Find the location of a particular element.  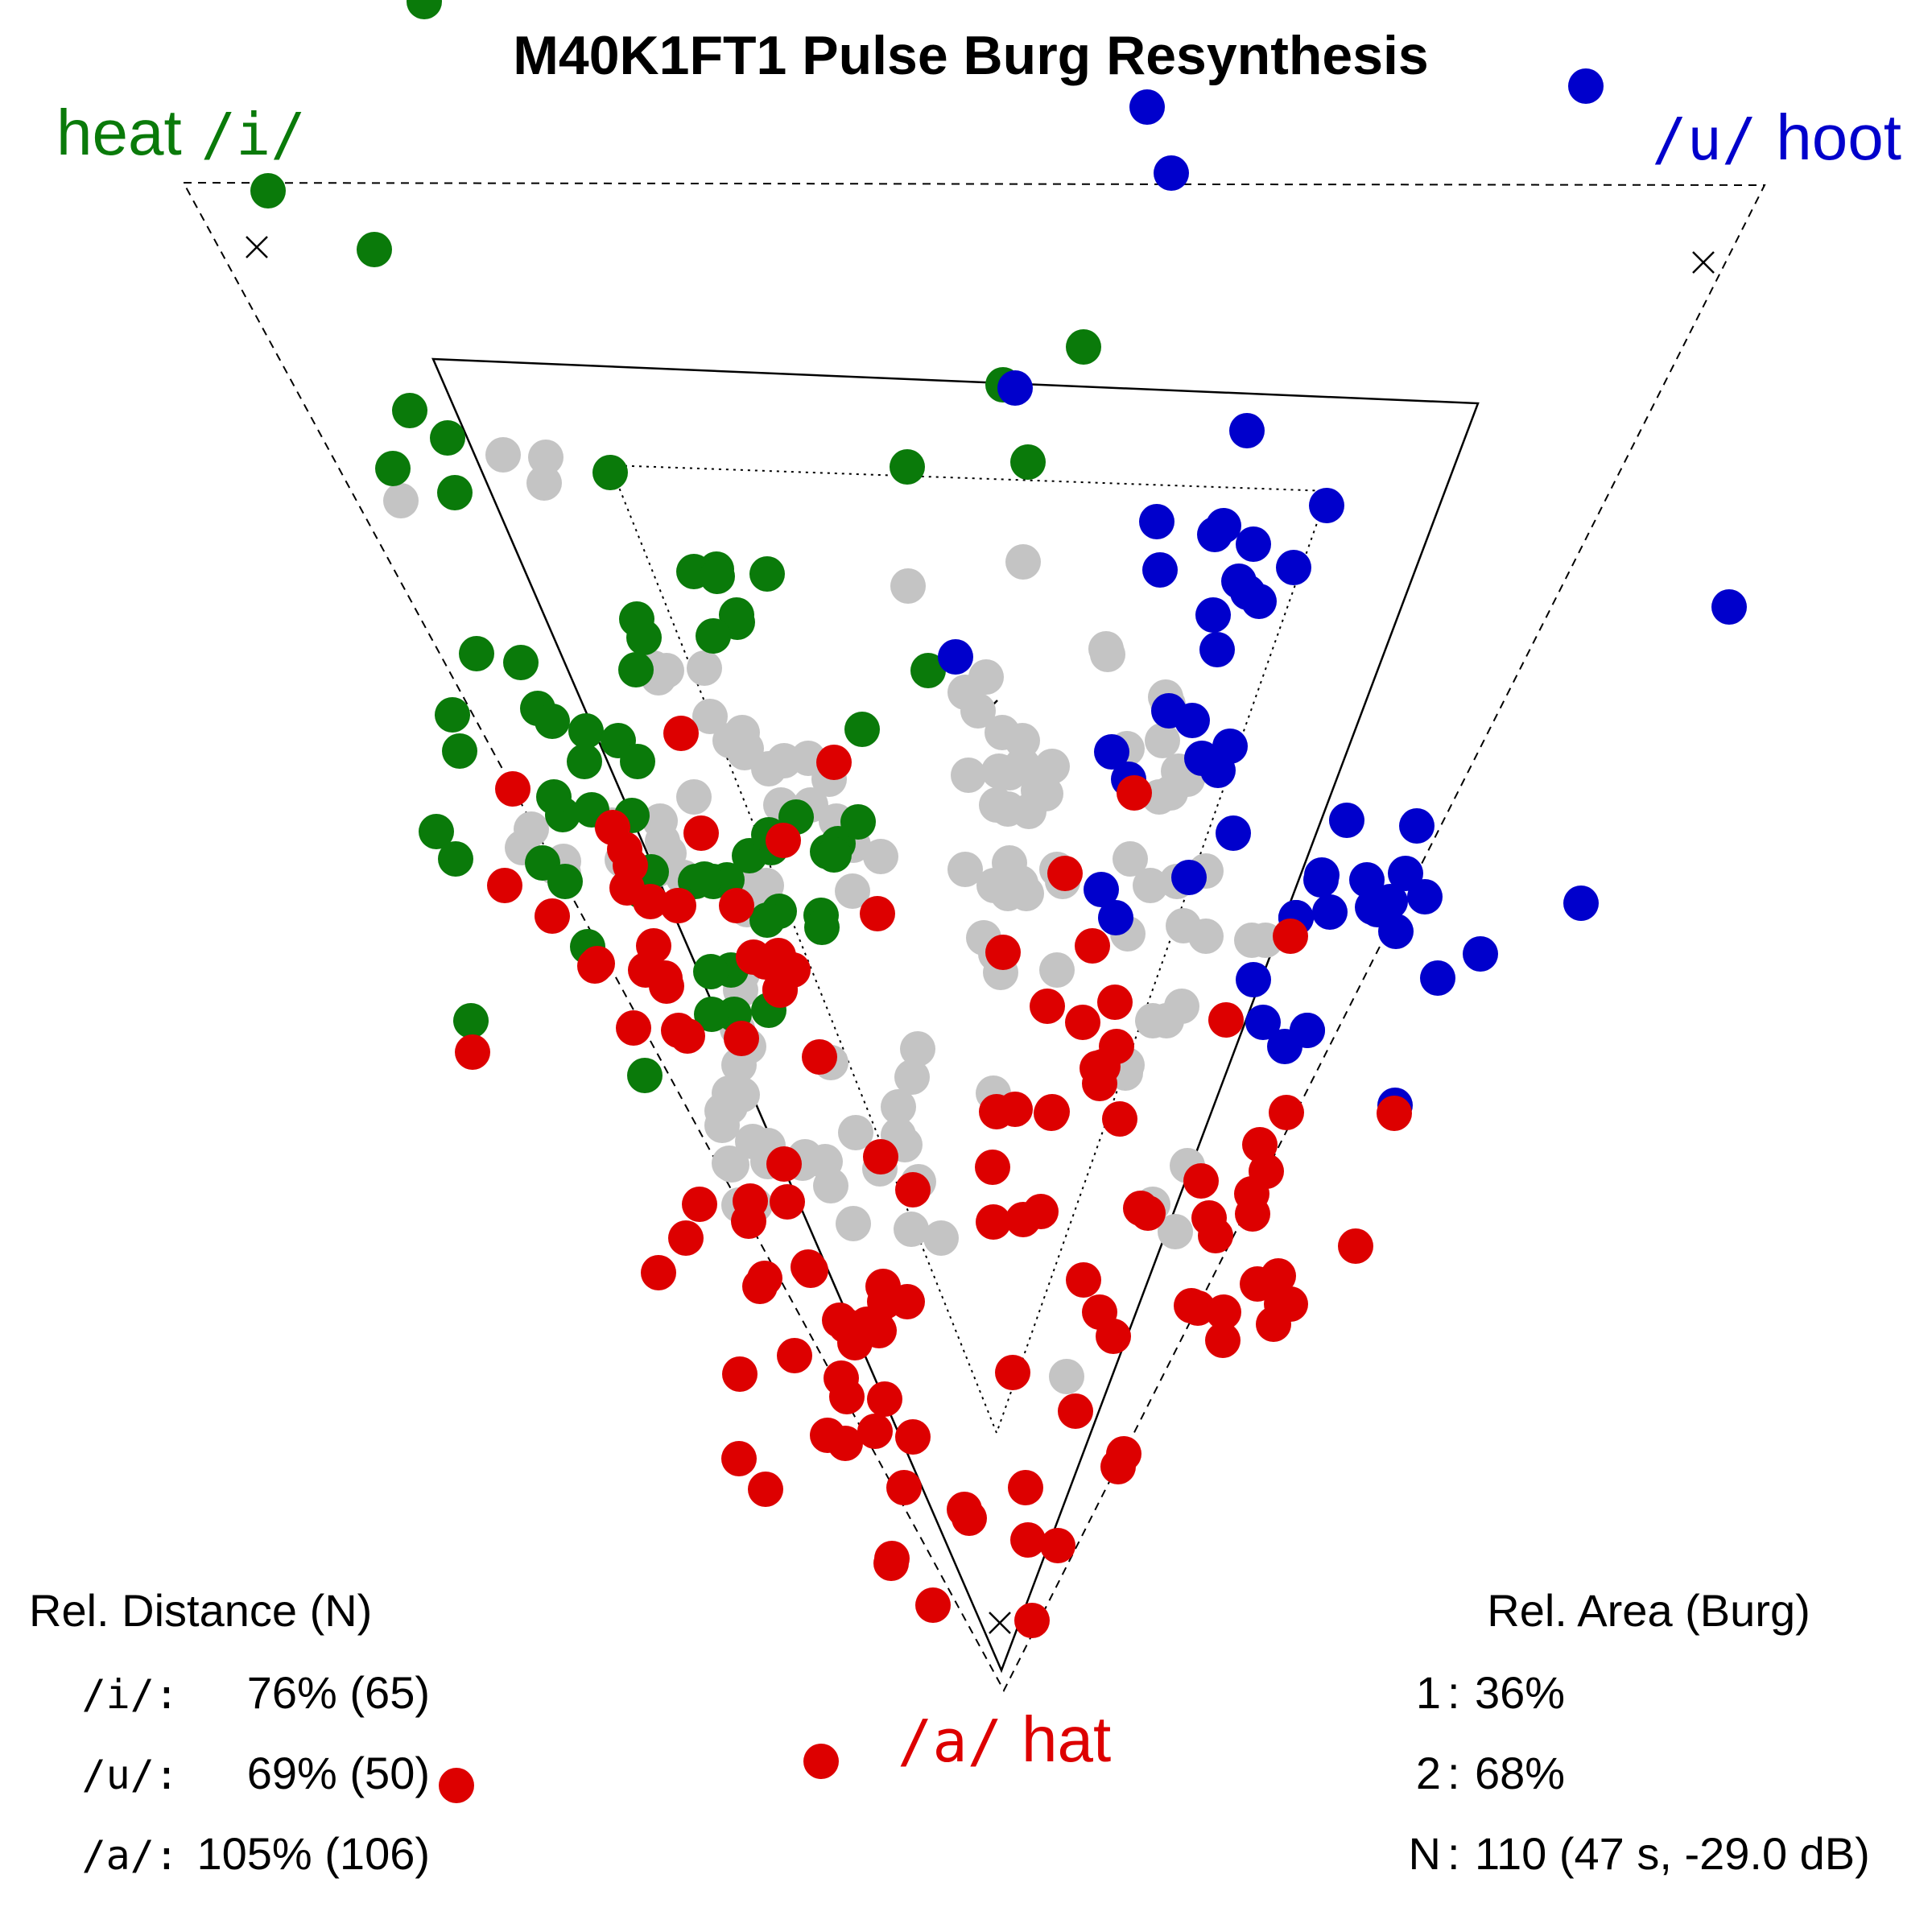

vowel-label-a: /a/hat is located at coordinates (1005, 1739).